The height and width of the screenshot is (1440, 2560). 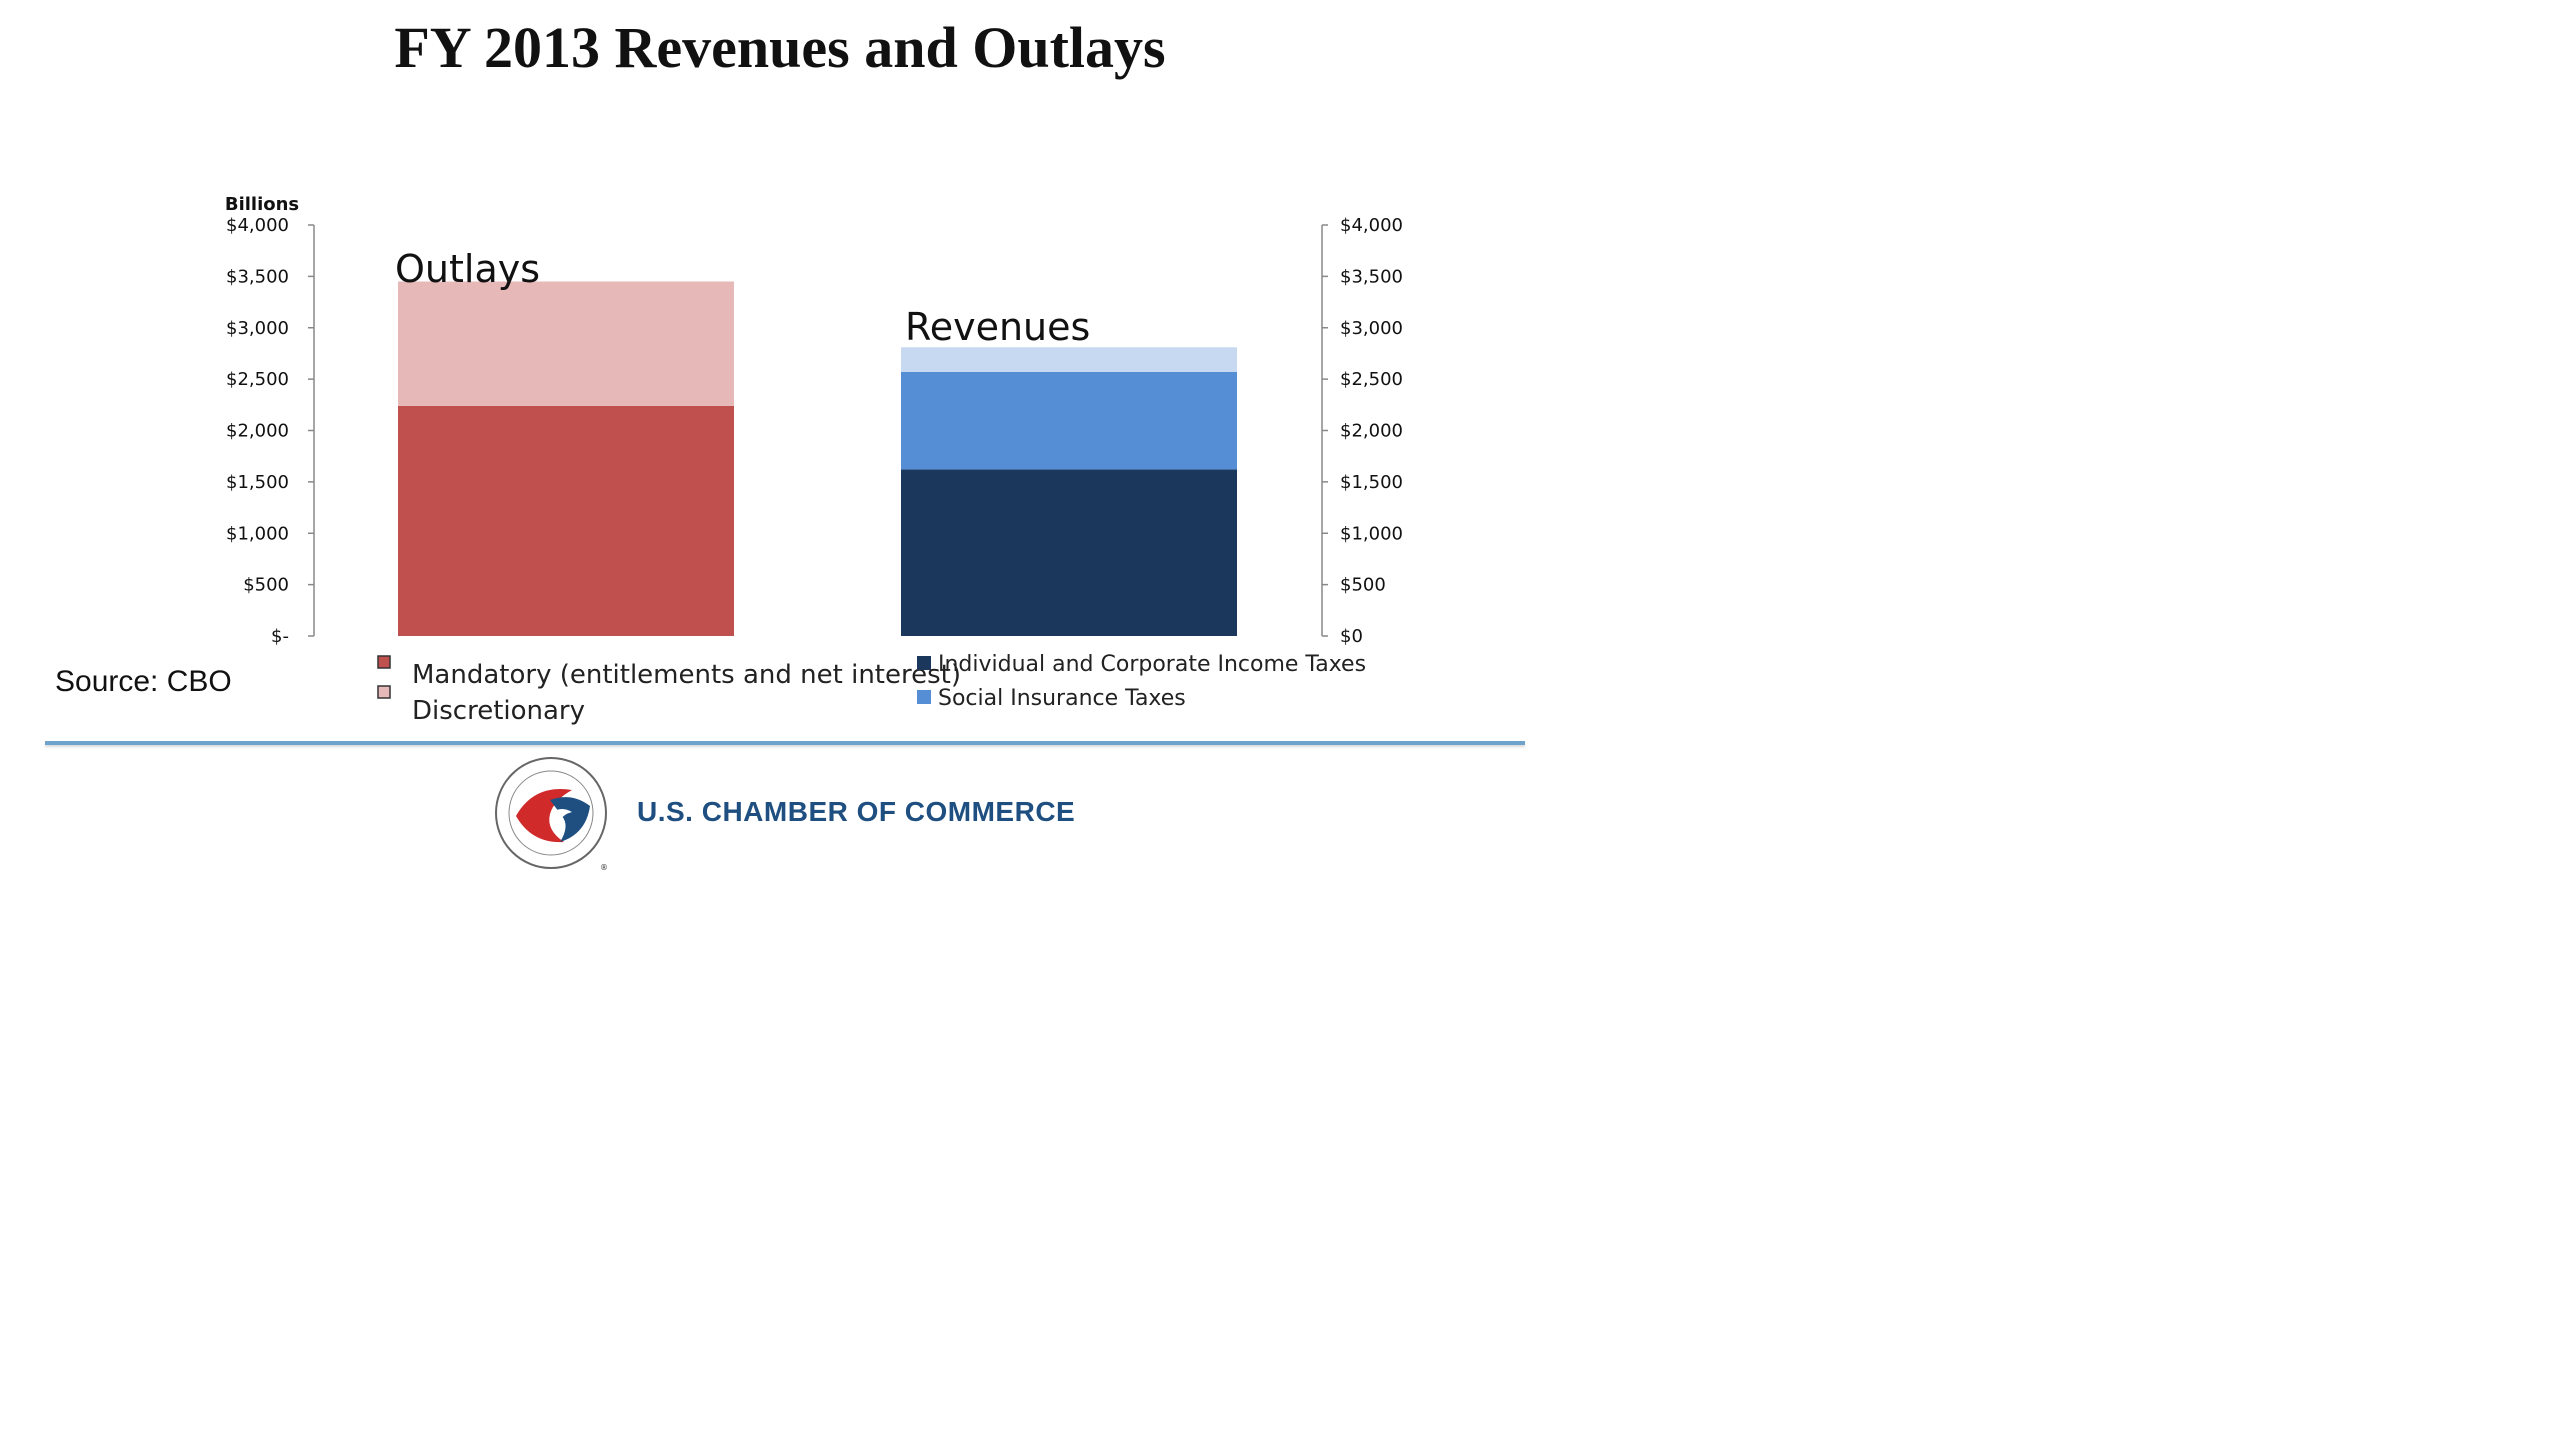 What do you see at coordinates (262, 204) in the screenshot?
I see `y-unit-label: Billions` at bounding box center [262, 204].